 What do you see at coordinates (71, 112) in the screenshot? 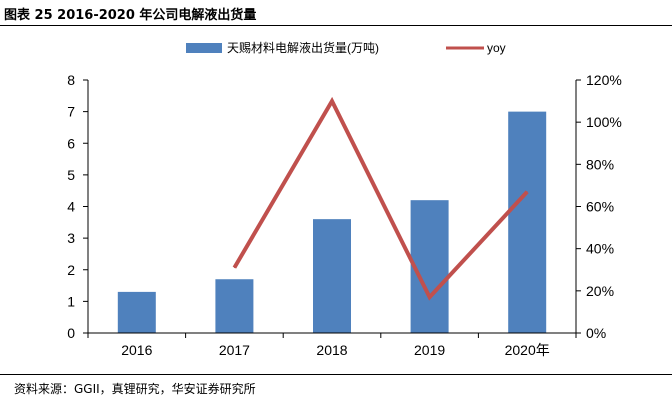
I see `left-tick-label: 7` at bounding box center [71, 112].